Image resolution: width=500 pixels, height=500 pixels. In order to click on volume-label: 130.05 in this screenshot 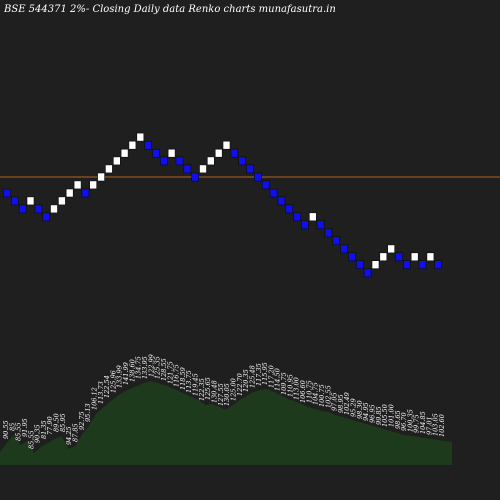, I will do `click(227, 394)`.